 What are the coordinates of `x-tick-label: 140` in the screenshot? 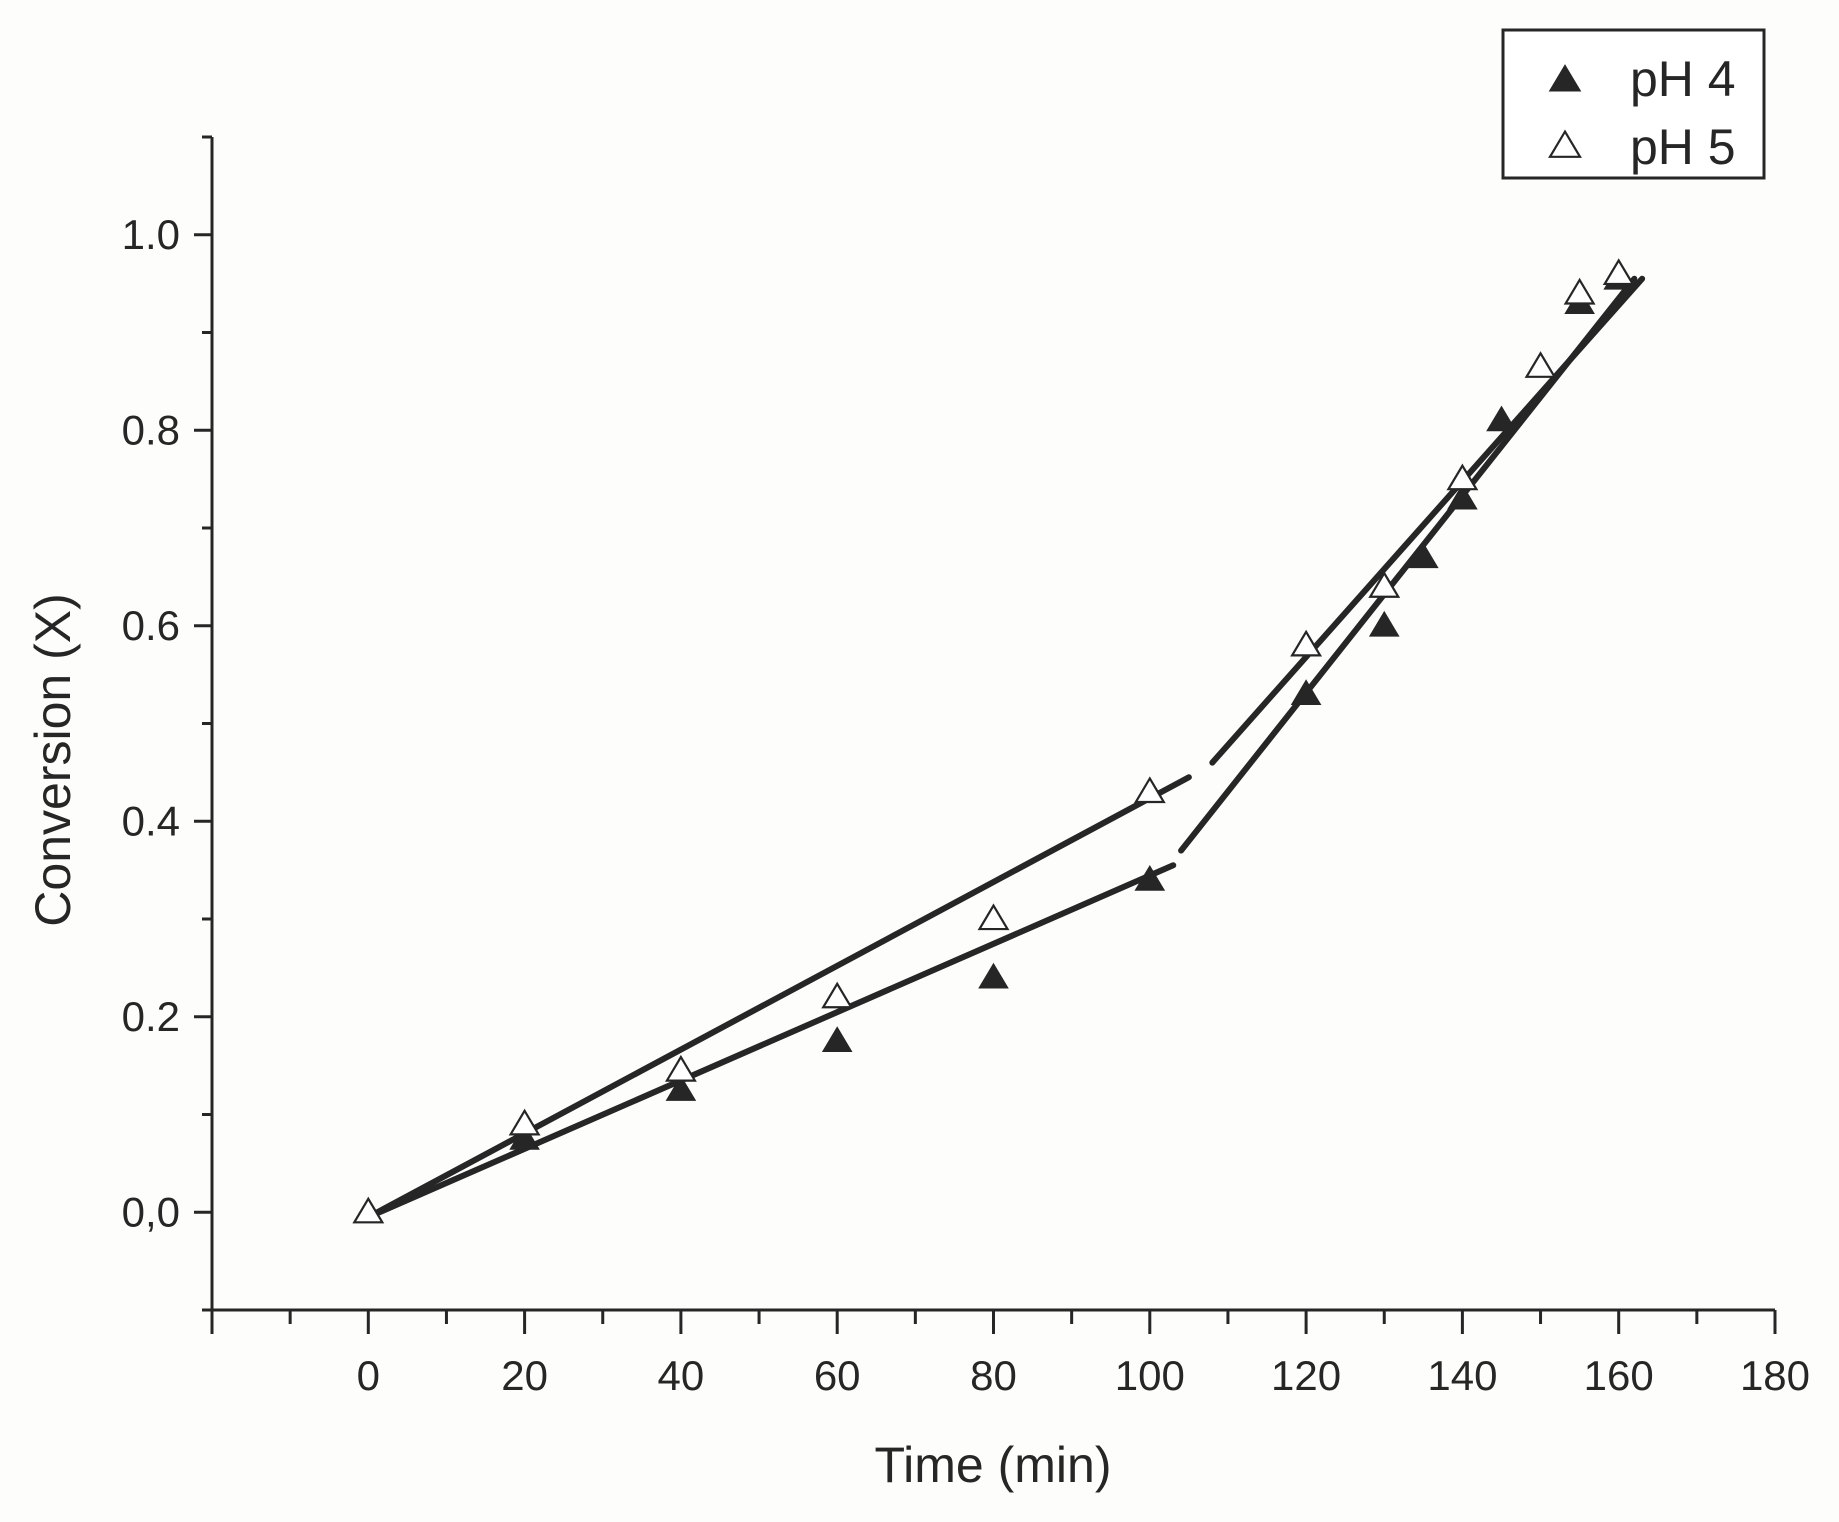 It's located at (1462, 1375).